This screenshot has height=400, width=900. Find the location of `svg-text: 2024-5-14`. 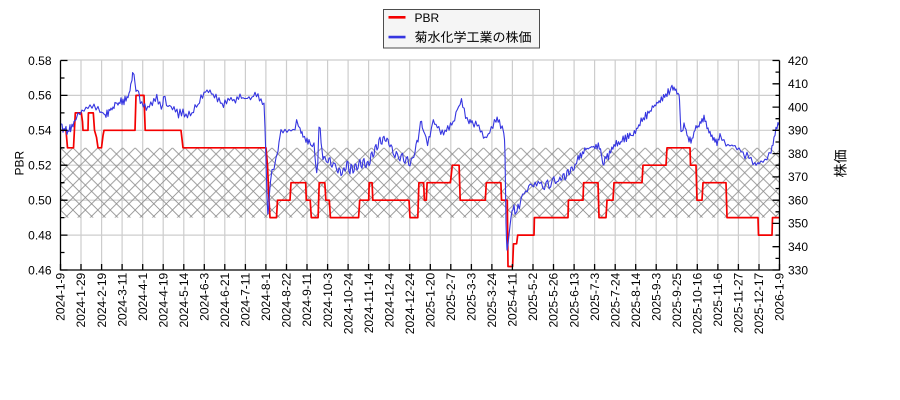

svg-text: 2024-5-14 is located at coordinates (184, 299).